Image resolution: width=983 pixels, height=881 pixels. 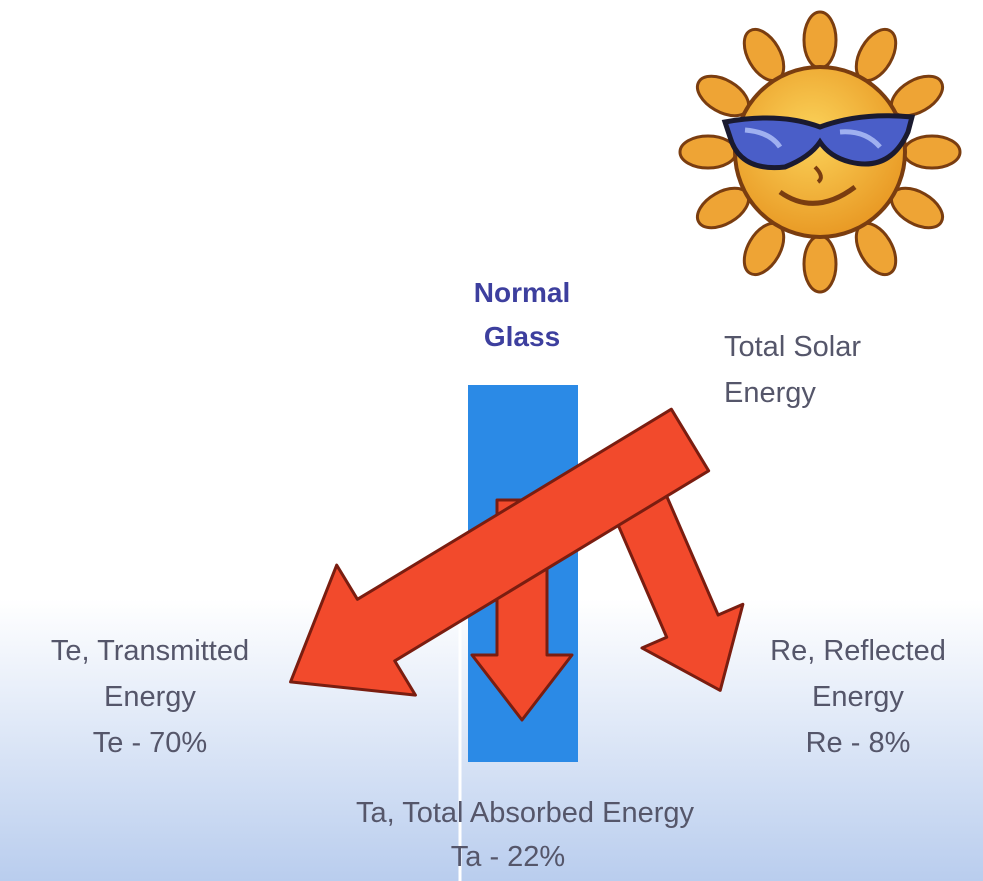 I want to click on reflected-label: Energy, so click(x=858, y=697).